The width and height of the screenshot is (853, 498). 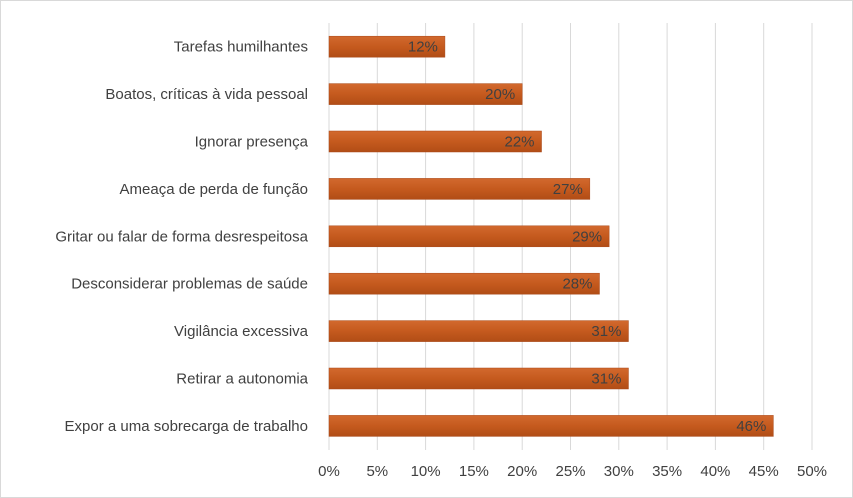 I want to click on data-label: 27%, so click(x=568, y=189).